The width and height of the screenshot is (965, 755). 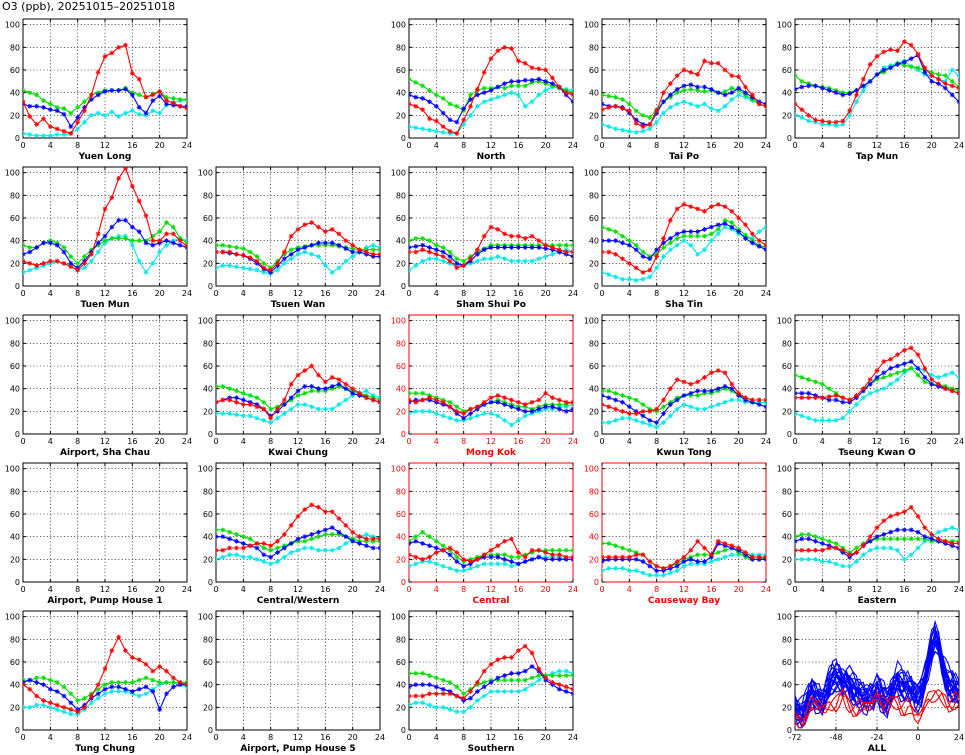 I want to click on y-tick-label: 0, so click(x=17, y=286).